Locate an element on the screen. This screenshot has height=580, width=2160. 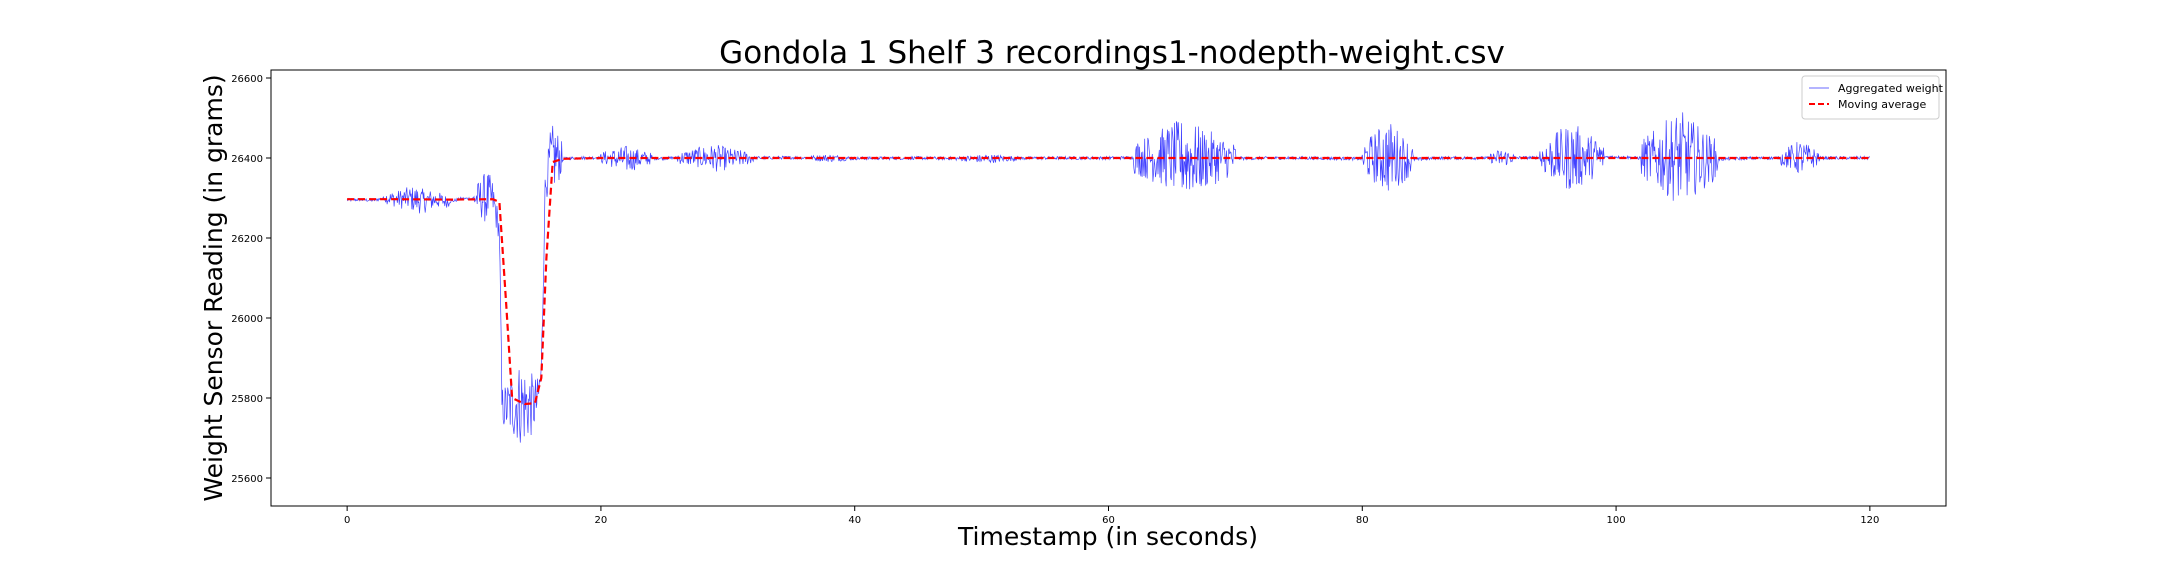
y-axis-label: Weight Sensor Reading (in grams) is located at coordinates (213, 287).